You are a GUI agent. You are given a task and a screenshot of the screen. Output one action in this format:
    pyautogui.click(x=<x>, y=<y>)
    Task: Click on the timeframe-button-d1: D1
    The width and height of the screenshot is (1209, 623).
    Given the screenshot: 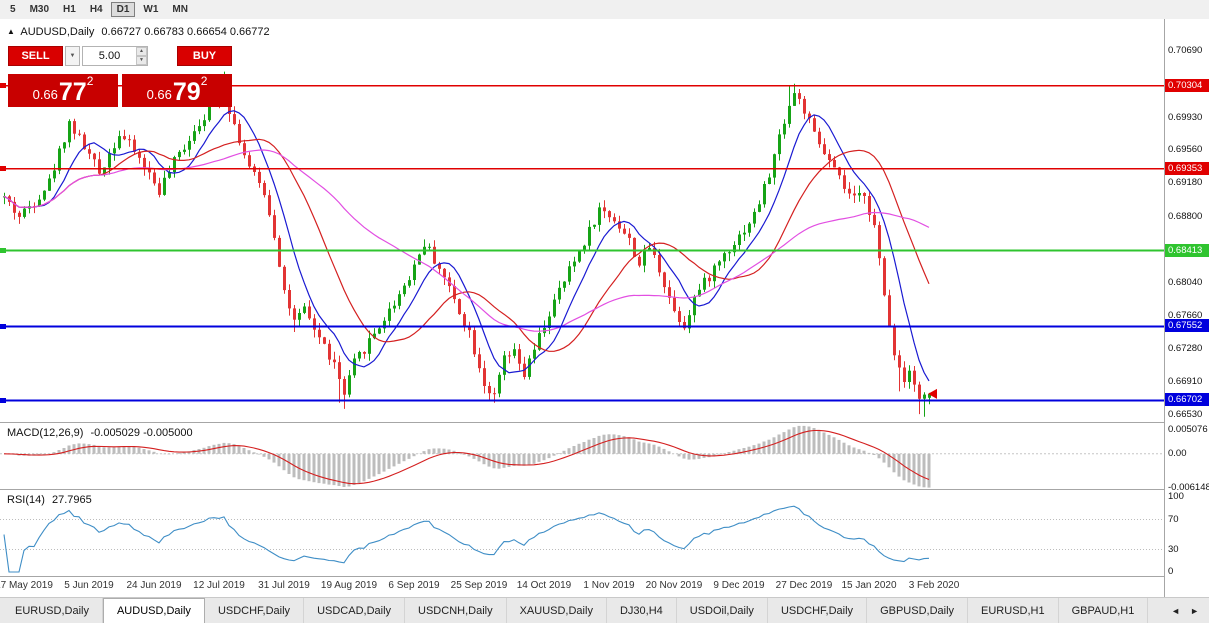 What is the action you would take?
    pyautogui.click(x=123, y=9)
    